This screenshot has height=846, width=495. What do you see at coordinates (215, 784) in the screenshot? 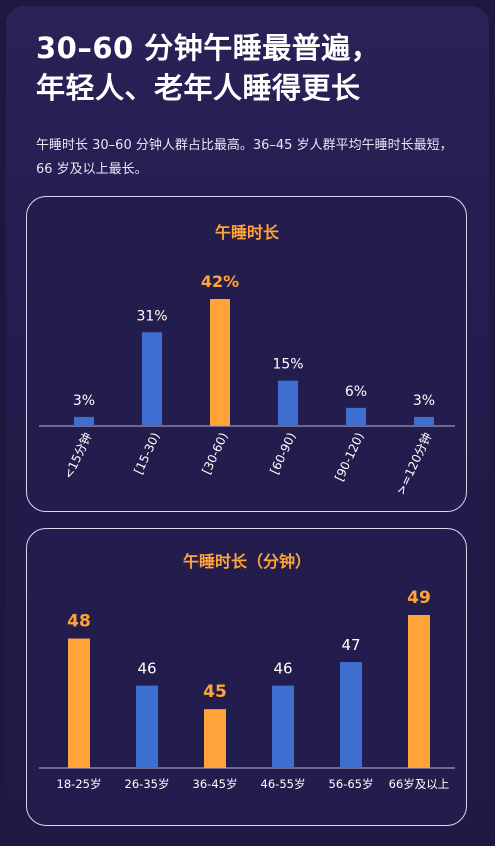
I see `tick-label-3: 36-45岁` at bounding box center [215, 784].